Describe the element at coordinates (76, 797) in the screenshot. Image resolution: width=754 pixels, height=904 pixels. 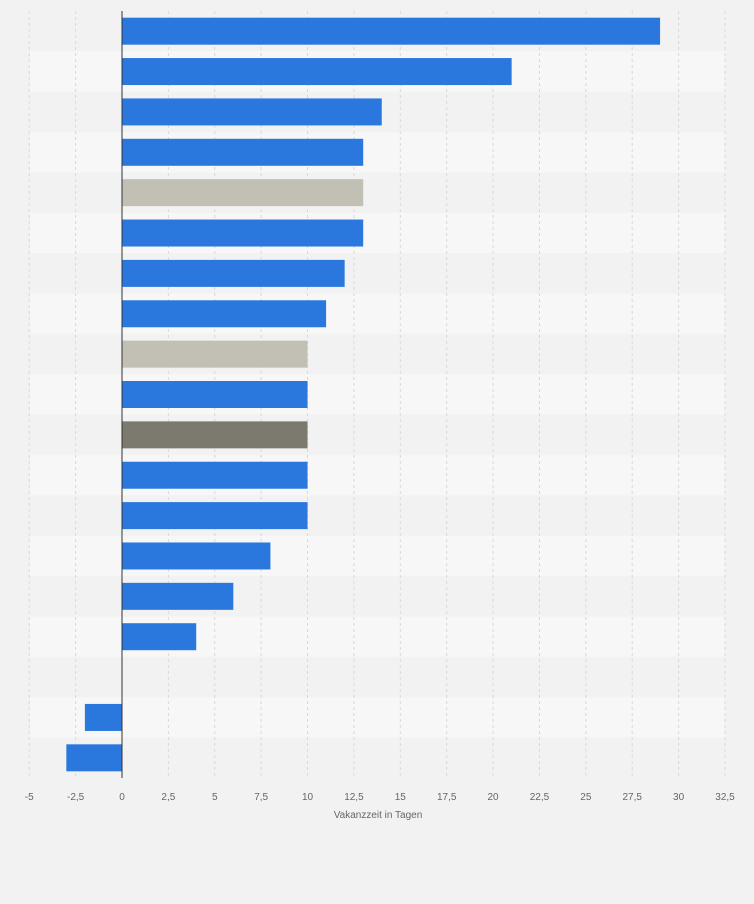
I see `x-tick-label: -2,5` at that location.